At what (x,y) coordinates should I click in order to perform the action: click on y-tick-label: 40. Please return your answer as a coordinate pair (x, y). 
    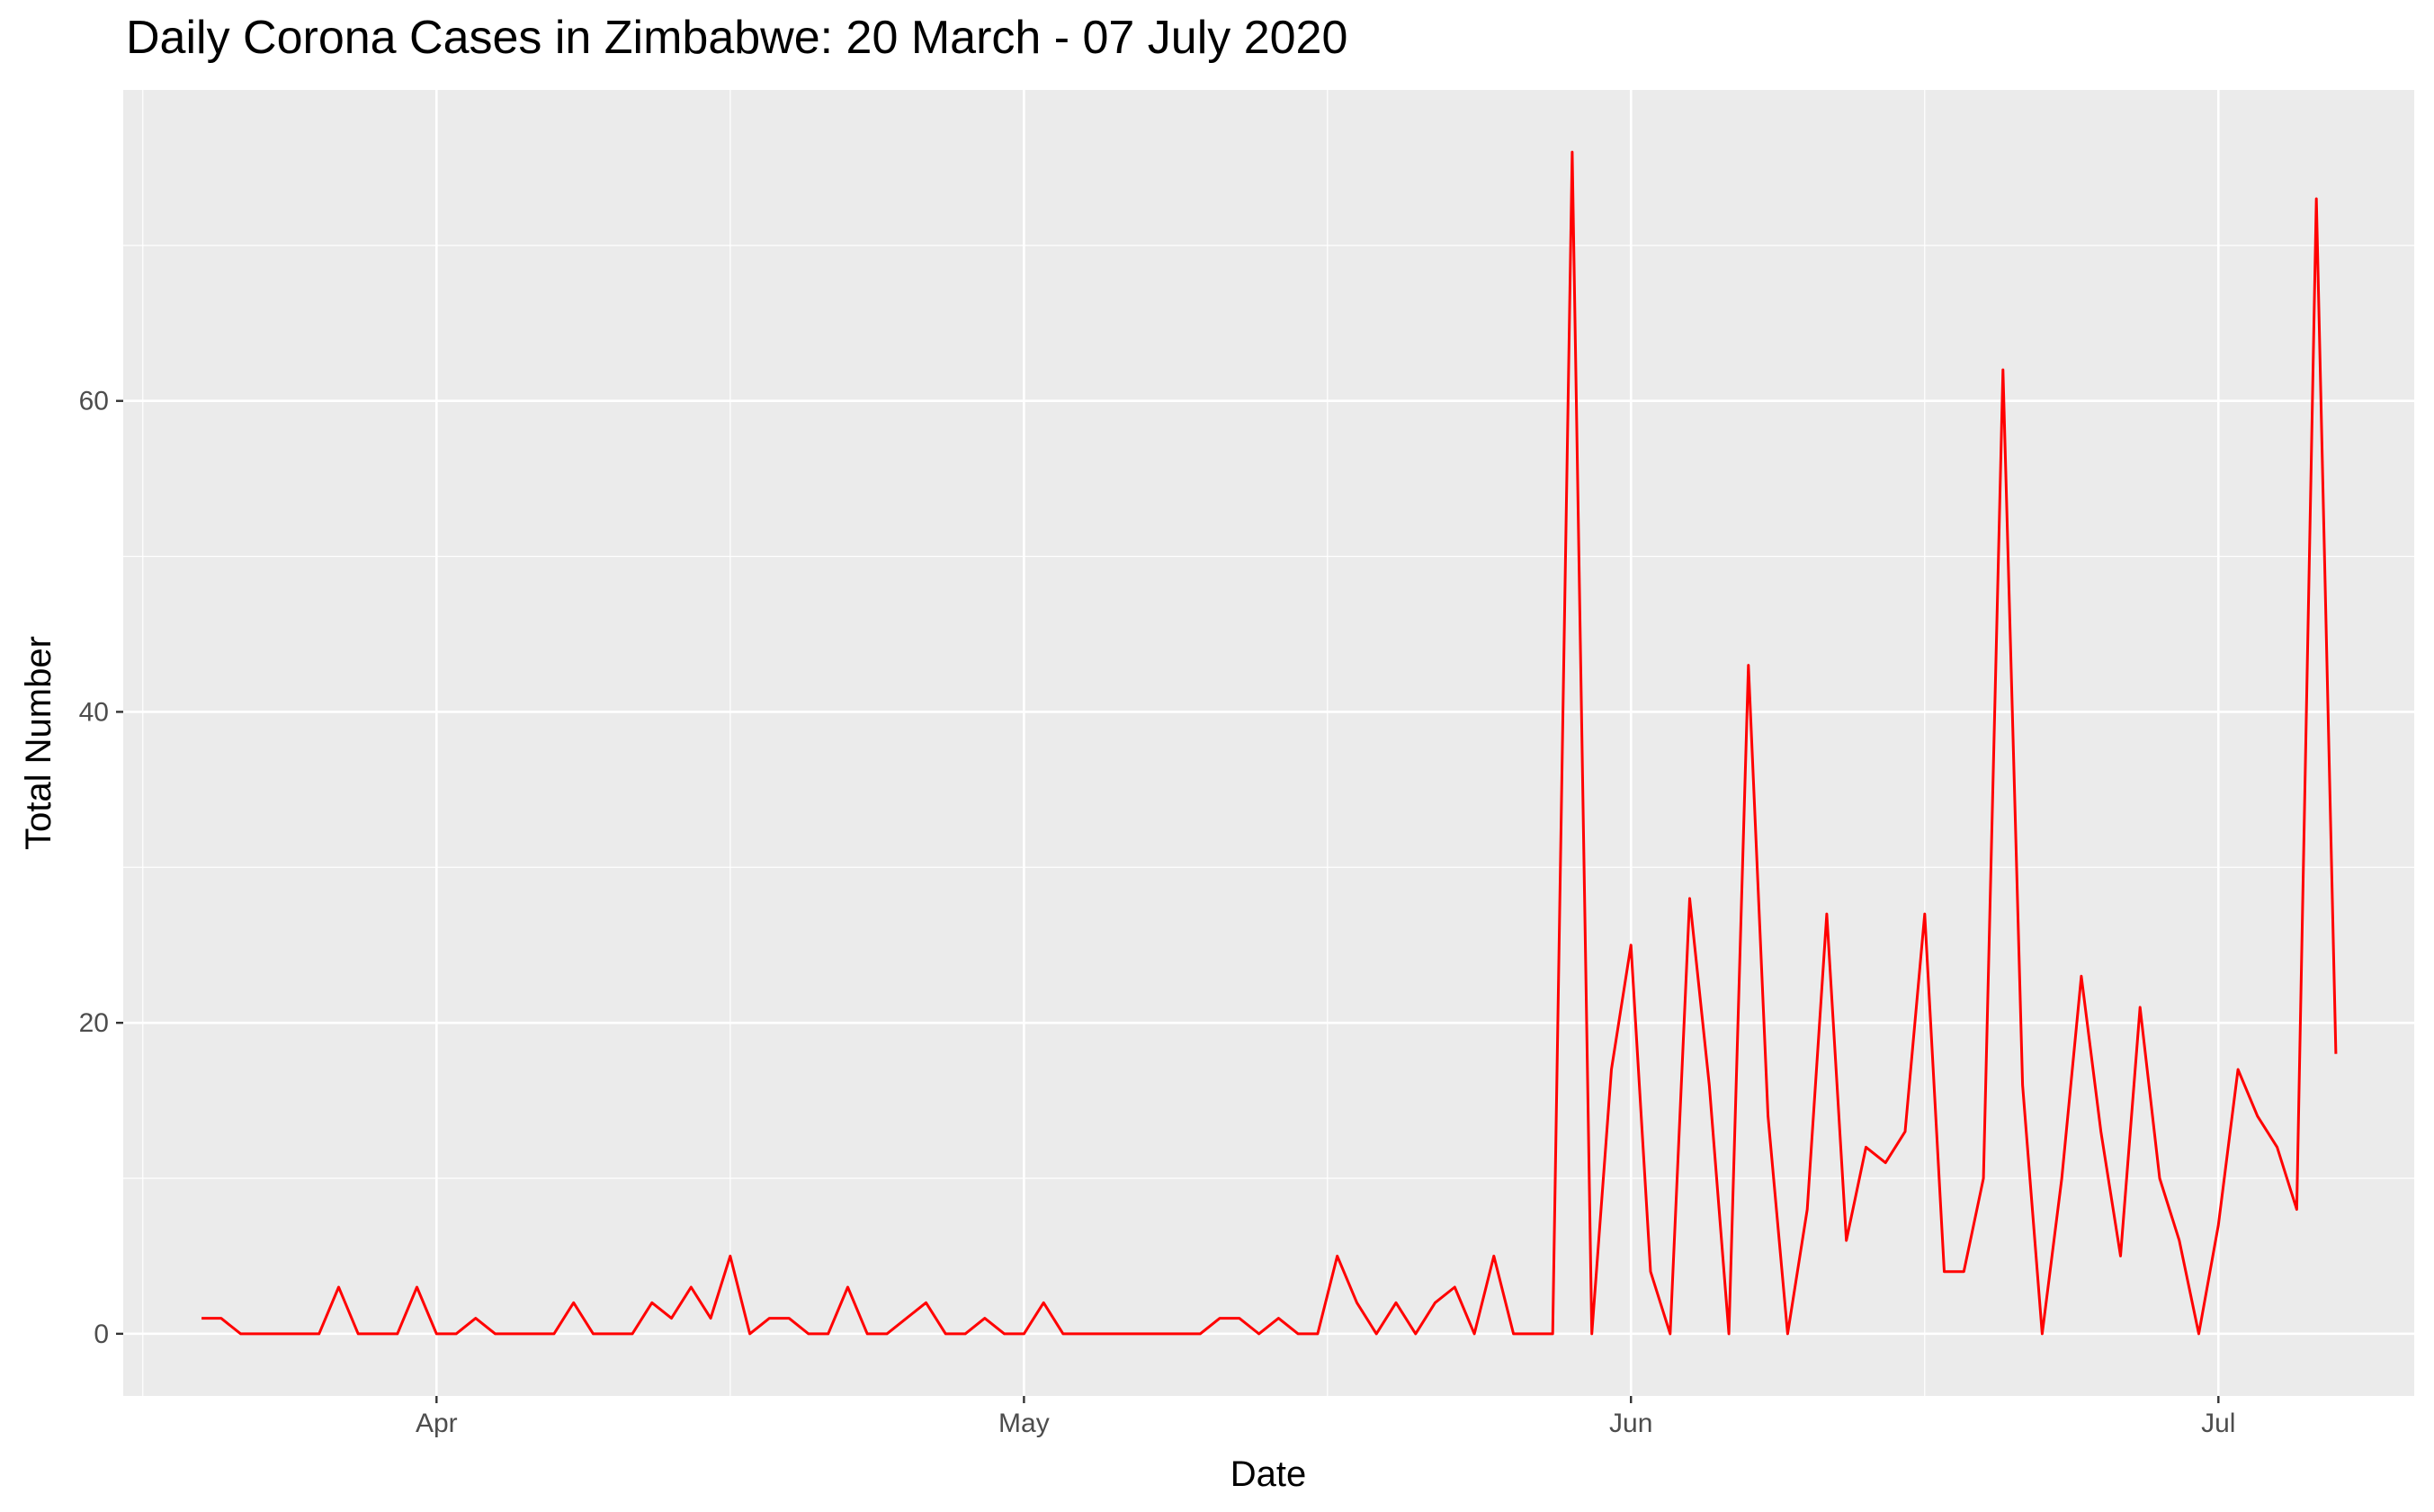
    Looking at the image, I should click on (94, 712).